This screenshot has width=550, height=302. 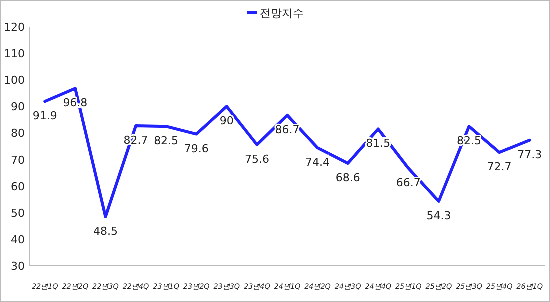 I want to click on data-label: 72.7, so click(x=499, y=167).